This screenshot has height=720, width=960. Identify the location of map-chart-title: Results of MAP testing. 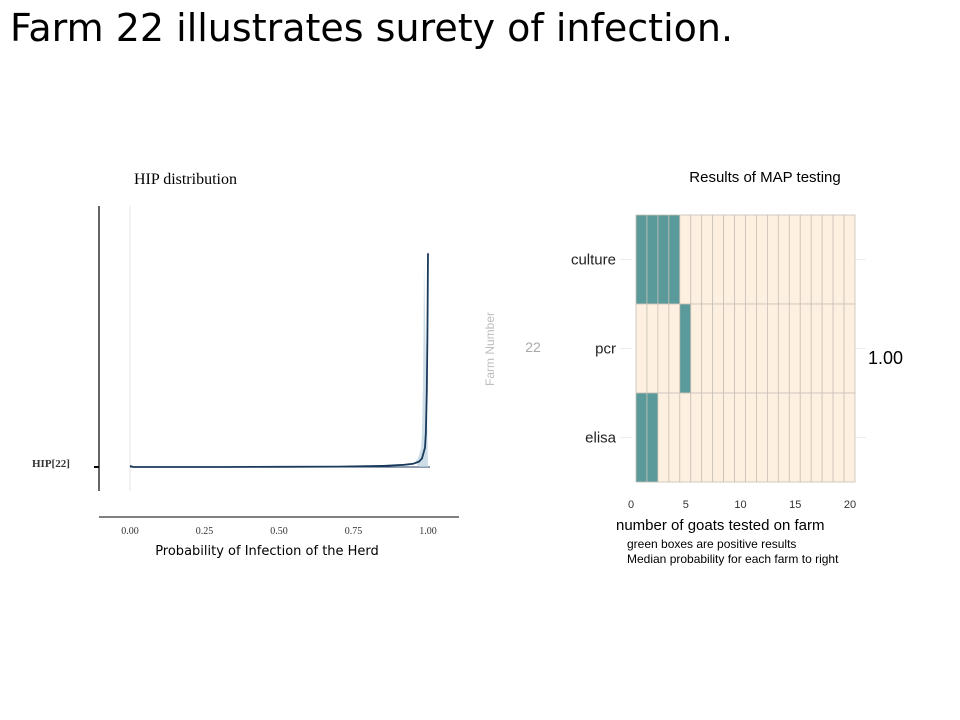
(764, 177).